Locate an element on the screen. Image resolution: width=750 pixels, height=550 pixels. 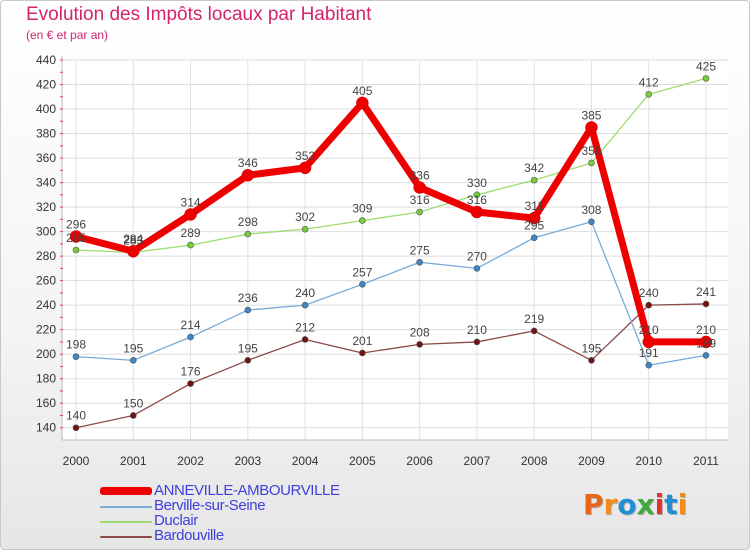
data-label: 309 is located at coordinates (362, 209).